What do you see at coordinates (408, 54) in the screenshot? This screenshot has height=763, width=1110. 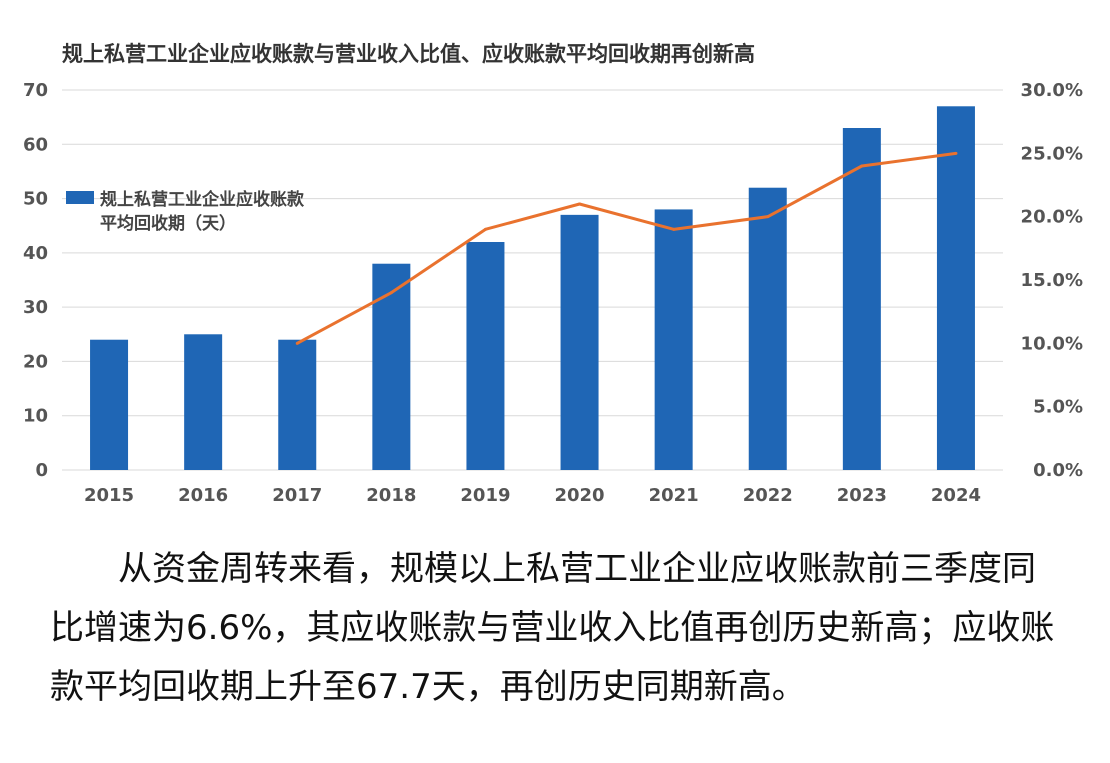 I see `chart-title: 规上私营工业企业应收账款与营业收入比值、应收账款平均回收期再创新高` at bounding box center [408, 54].